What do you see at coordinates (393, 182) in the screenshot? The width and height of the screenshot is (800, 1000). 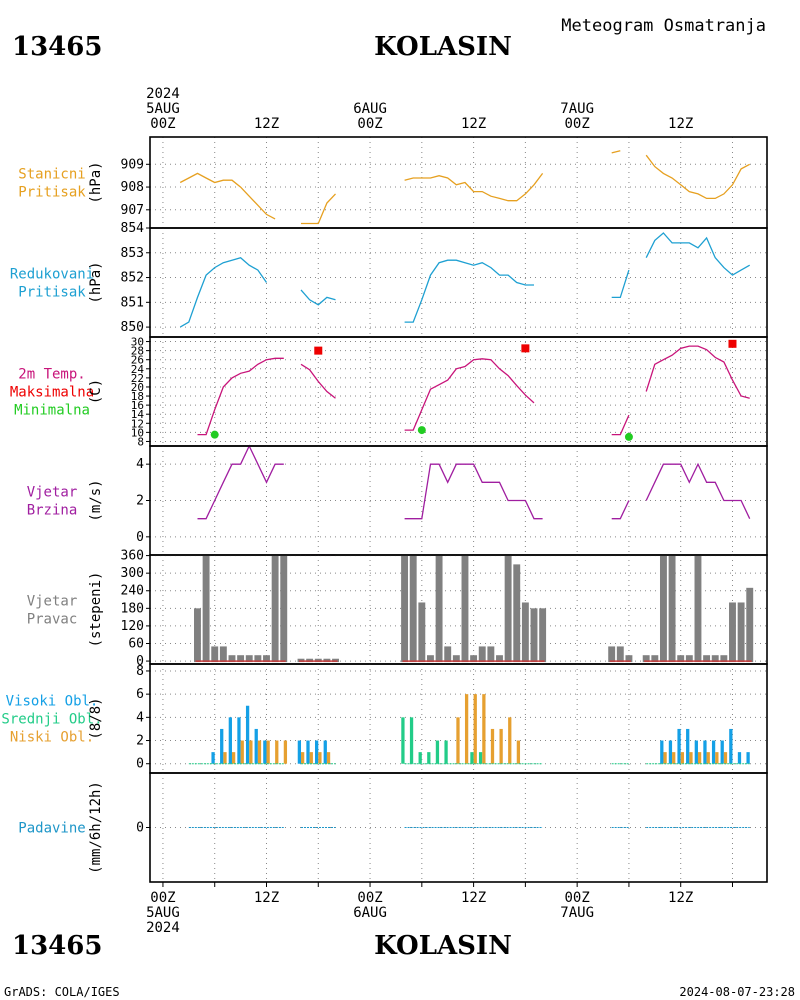 I see `panel-station-pressure: 907 908 909 Stanicni Pritisak (hPa)` at bounding box center [393, 182].